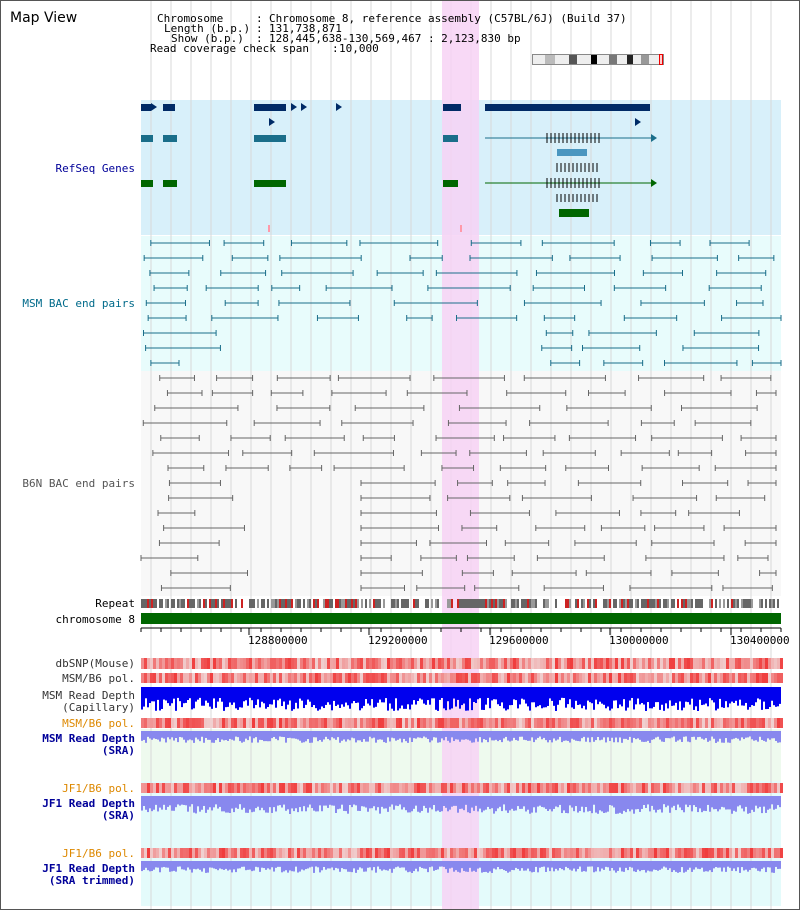  Describe the element at coordinates (398, 640) in the screenshot. I see `axis-tick-label: 129200000` at that location.